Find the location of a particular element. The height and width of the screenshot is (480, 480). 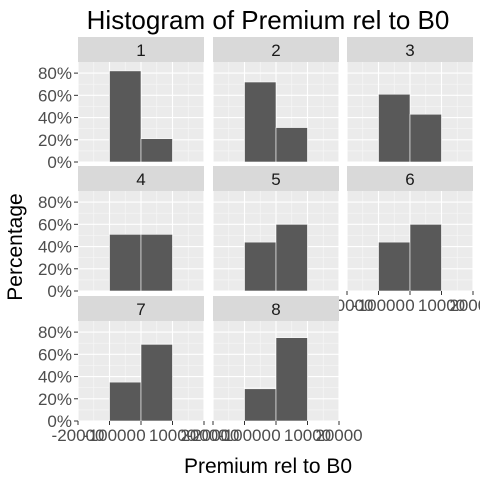

facet-panel-4: 40%20%40%60%80% is located at coordinates (121, 233).